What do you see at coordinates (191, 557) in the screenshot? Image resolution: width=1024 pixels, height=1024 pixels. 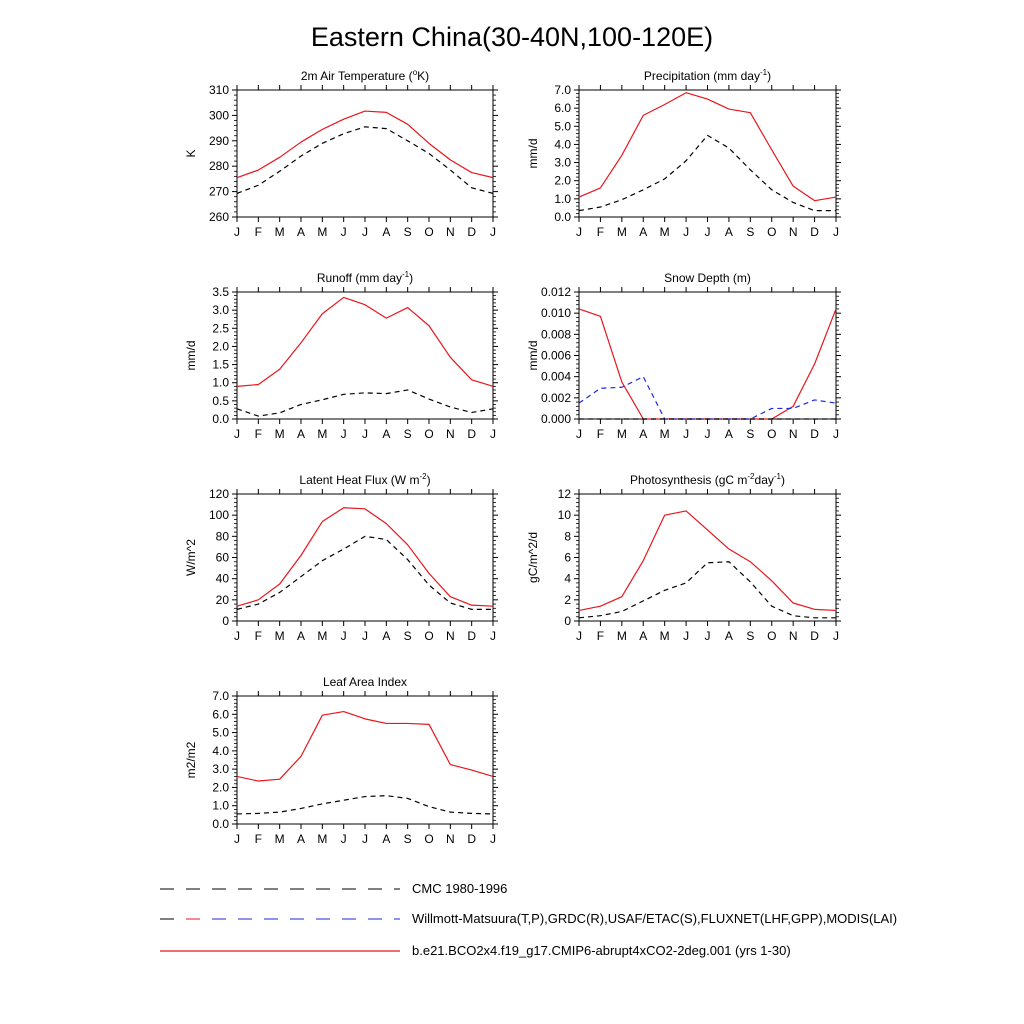 I see `y-axis-label: W/m^2` at bounding box center [191, 557].